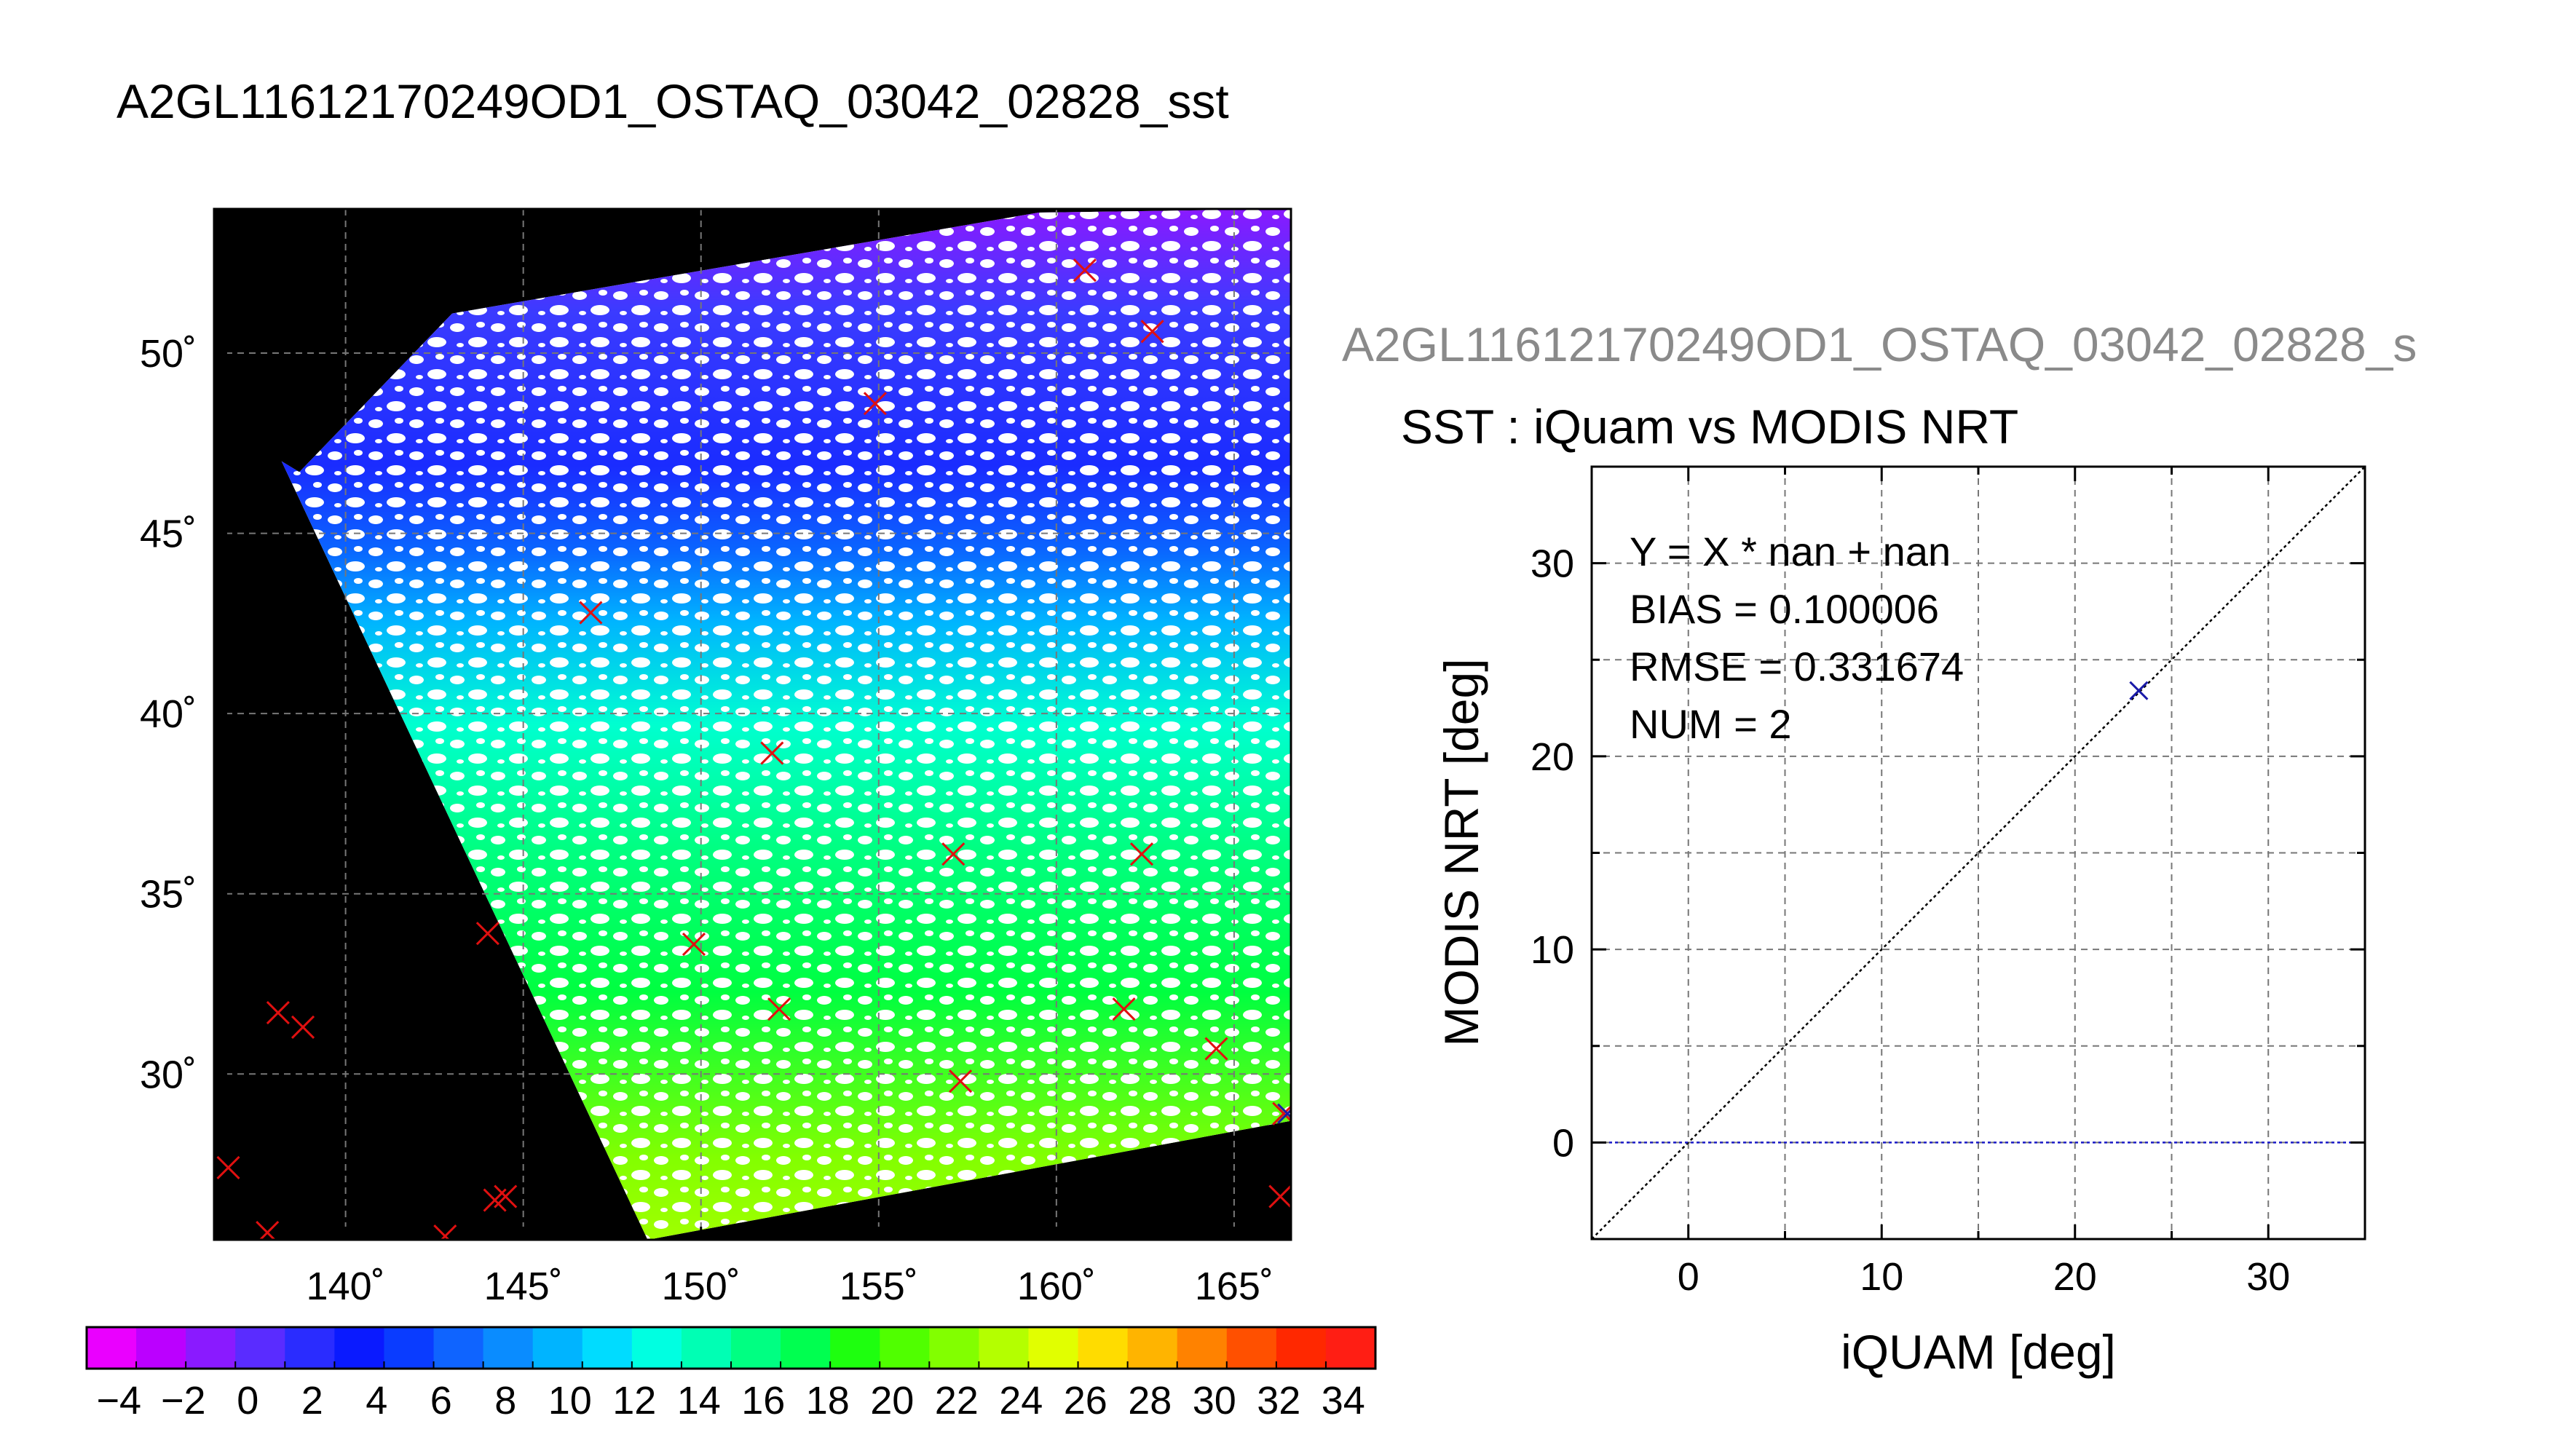 The width and height of the screenshot is (2555, 1456). Describe the element at coordinates (1879, 344) in the screenshot. I see `scatter-header-label: A2GL11612170249OD1_OSTAQ_03042_02828_s` at that location.